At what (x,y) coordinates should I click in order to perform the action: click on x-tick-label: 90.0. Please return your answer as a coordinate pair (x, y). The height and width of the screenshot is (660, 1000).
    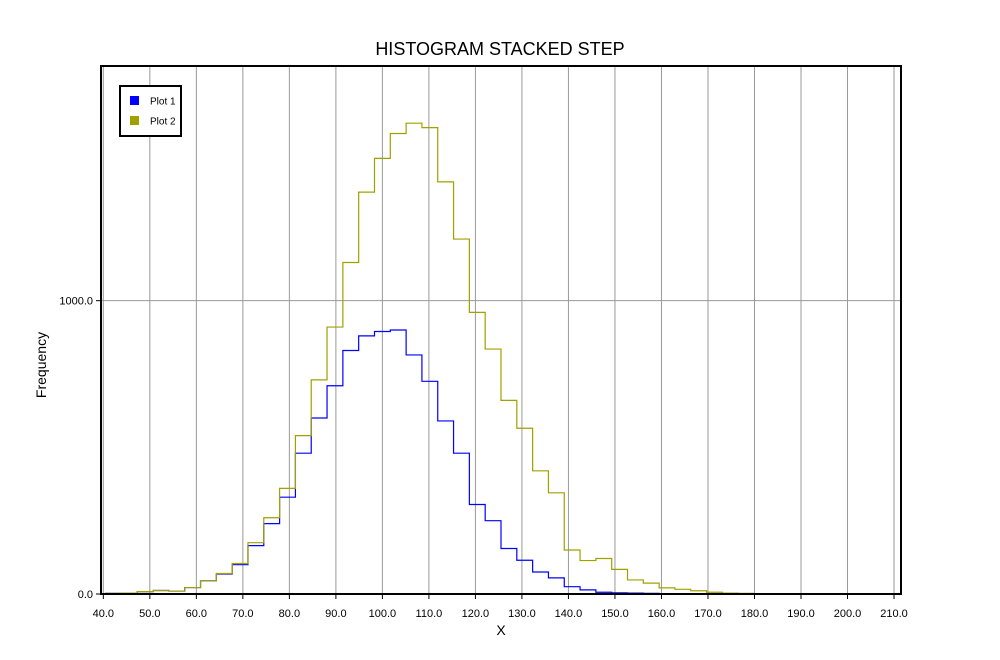
    Looking at the image, I should click on (335, 614).